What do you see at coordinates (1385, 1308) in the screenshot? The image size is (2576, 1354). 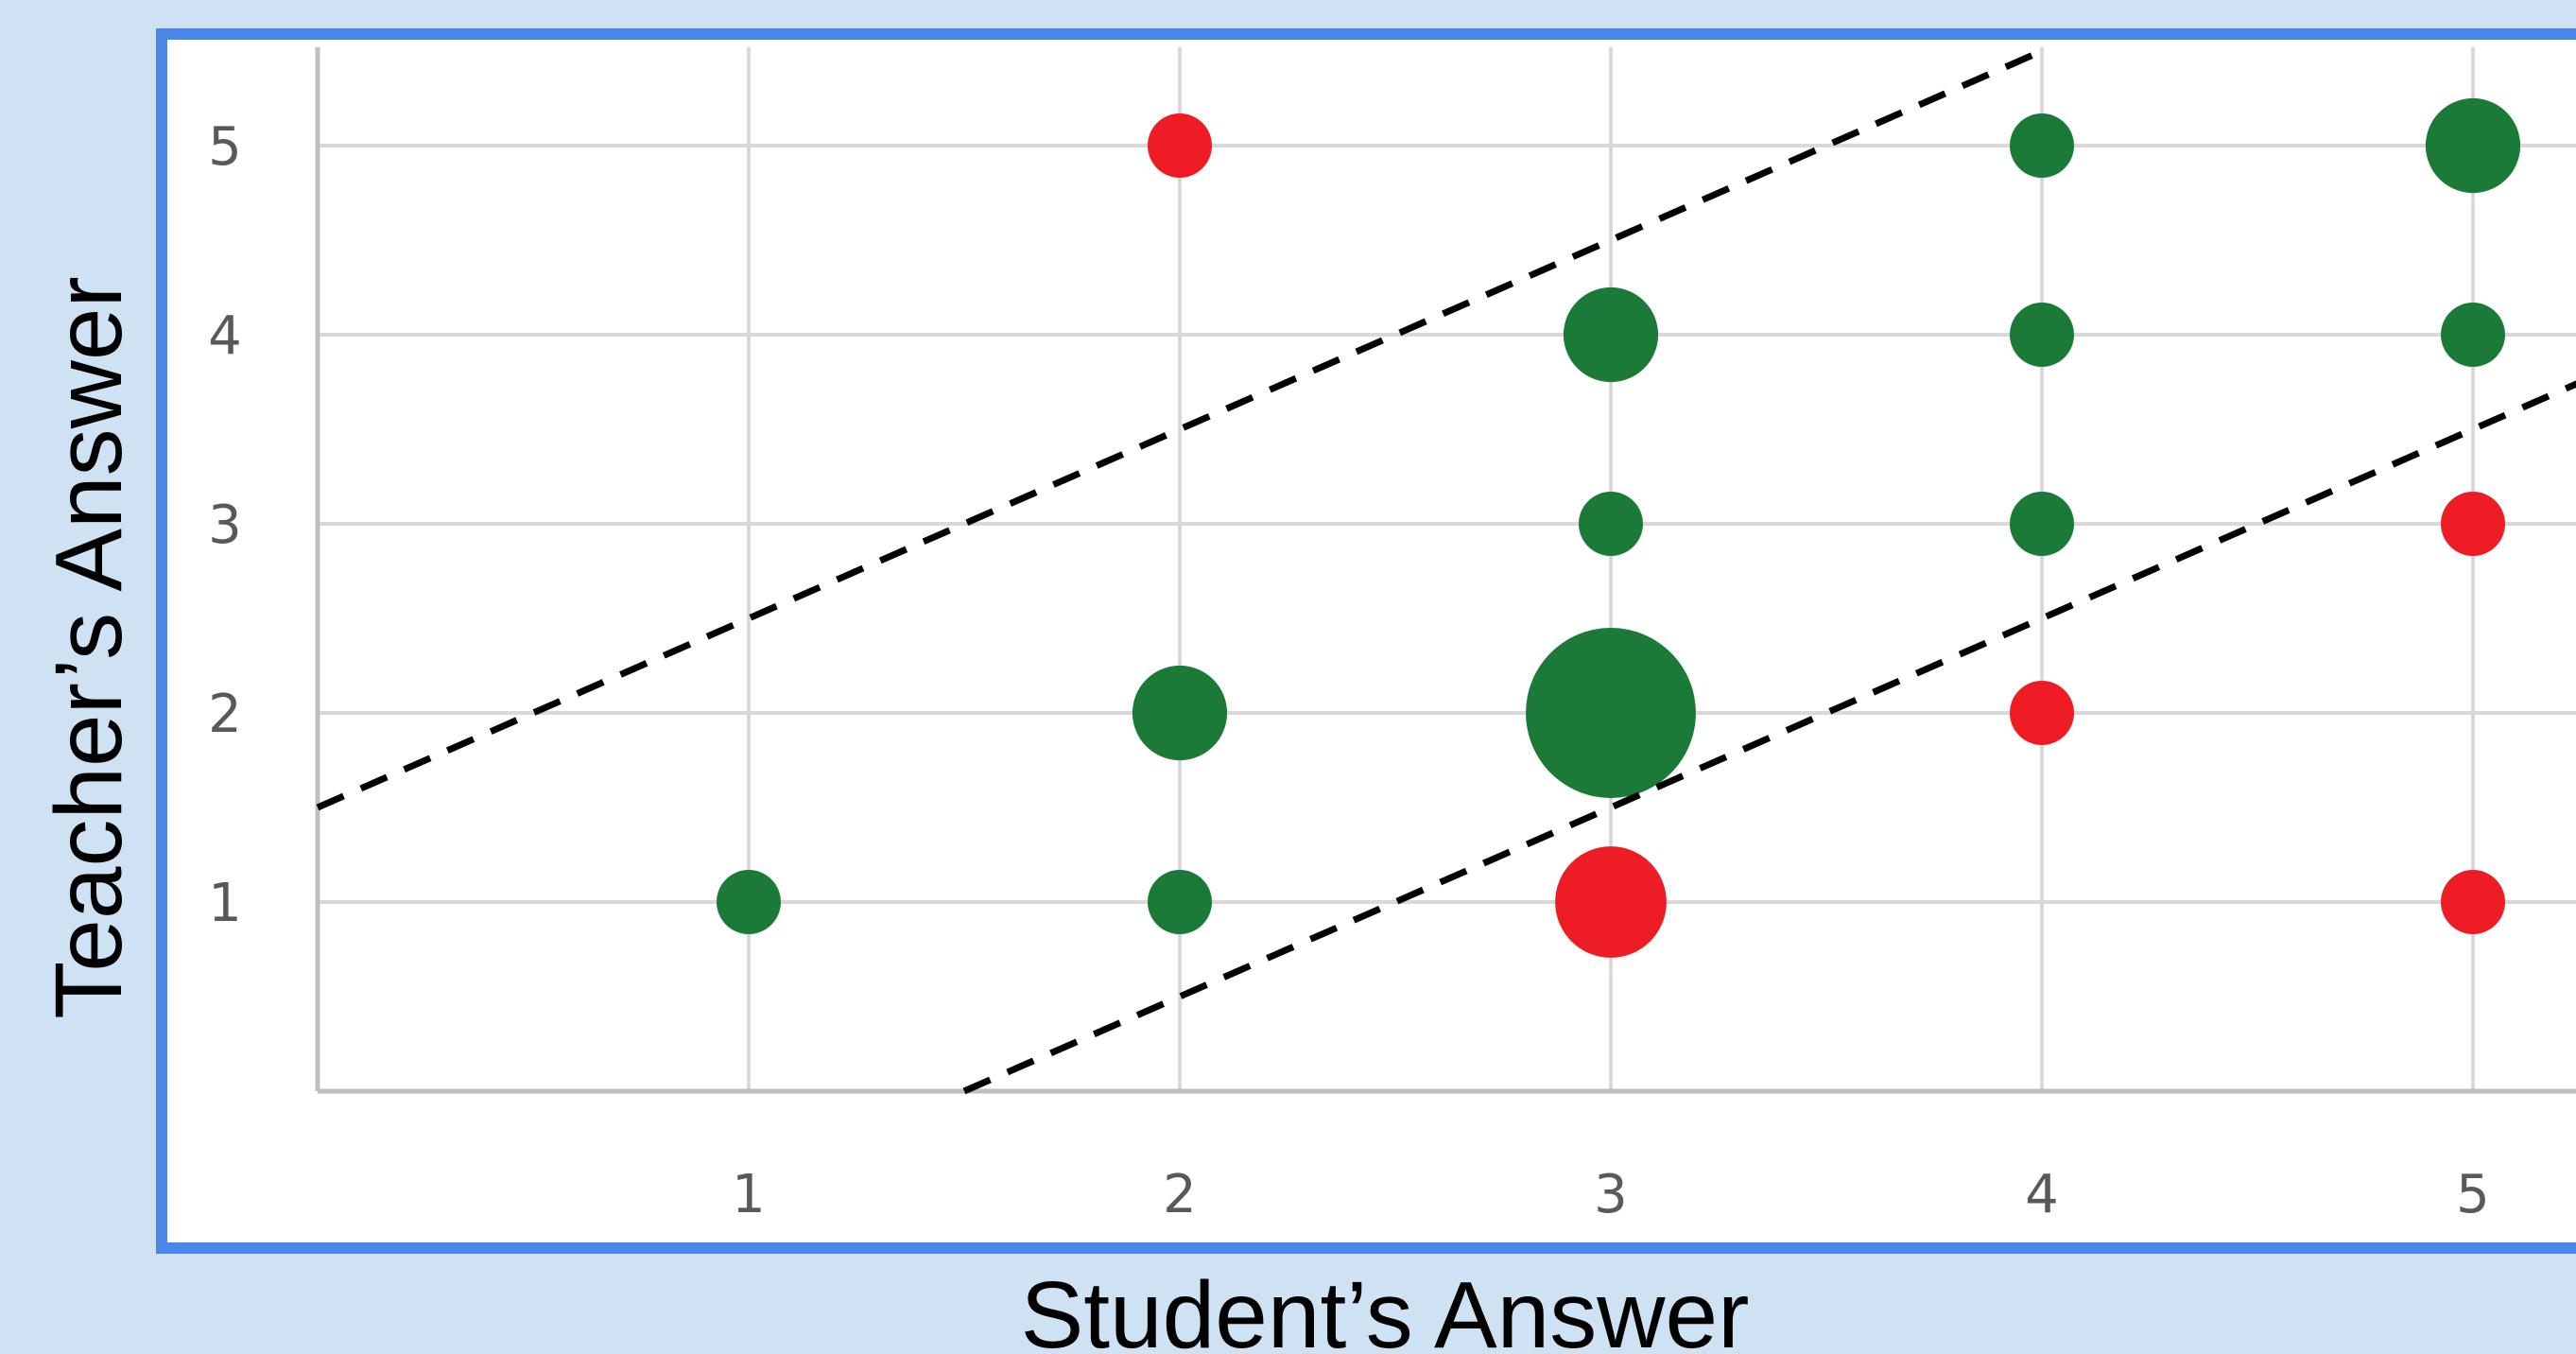 I see `x-axis-title: Student’s Answer` at bounding box center [1385, 1308].